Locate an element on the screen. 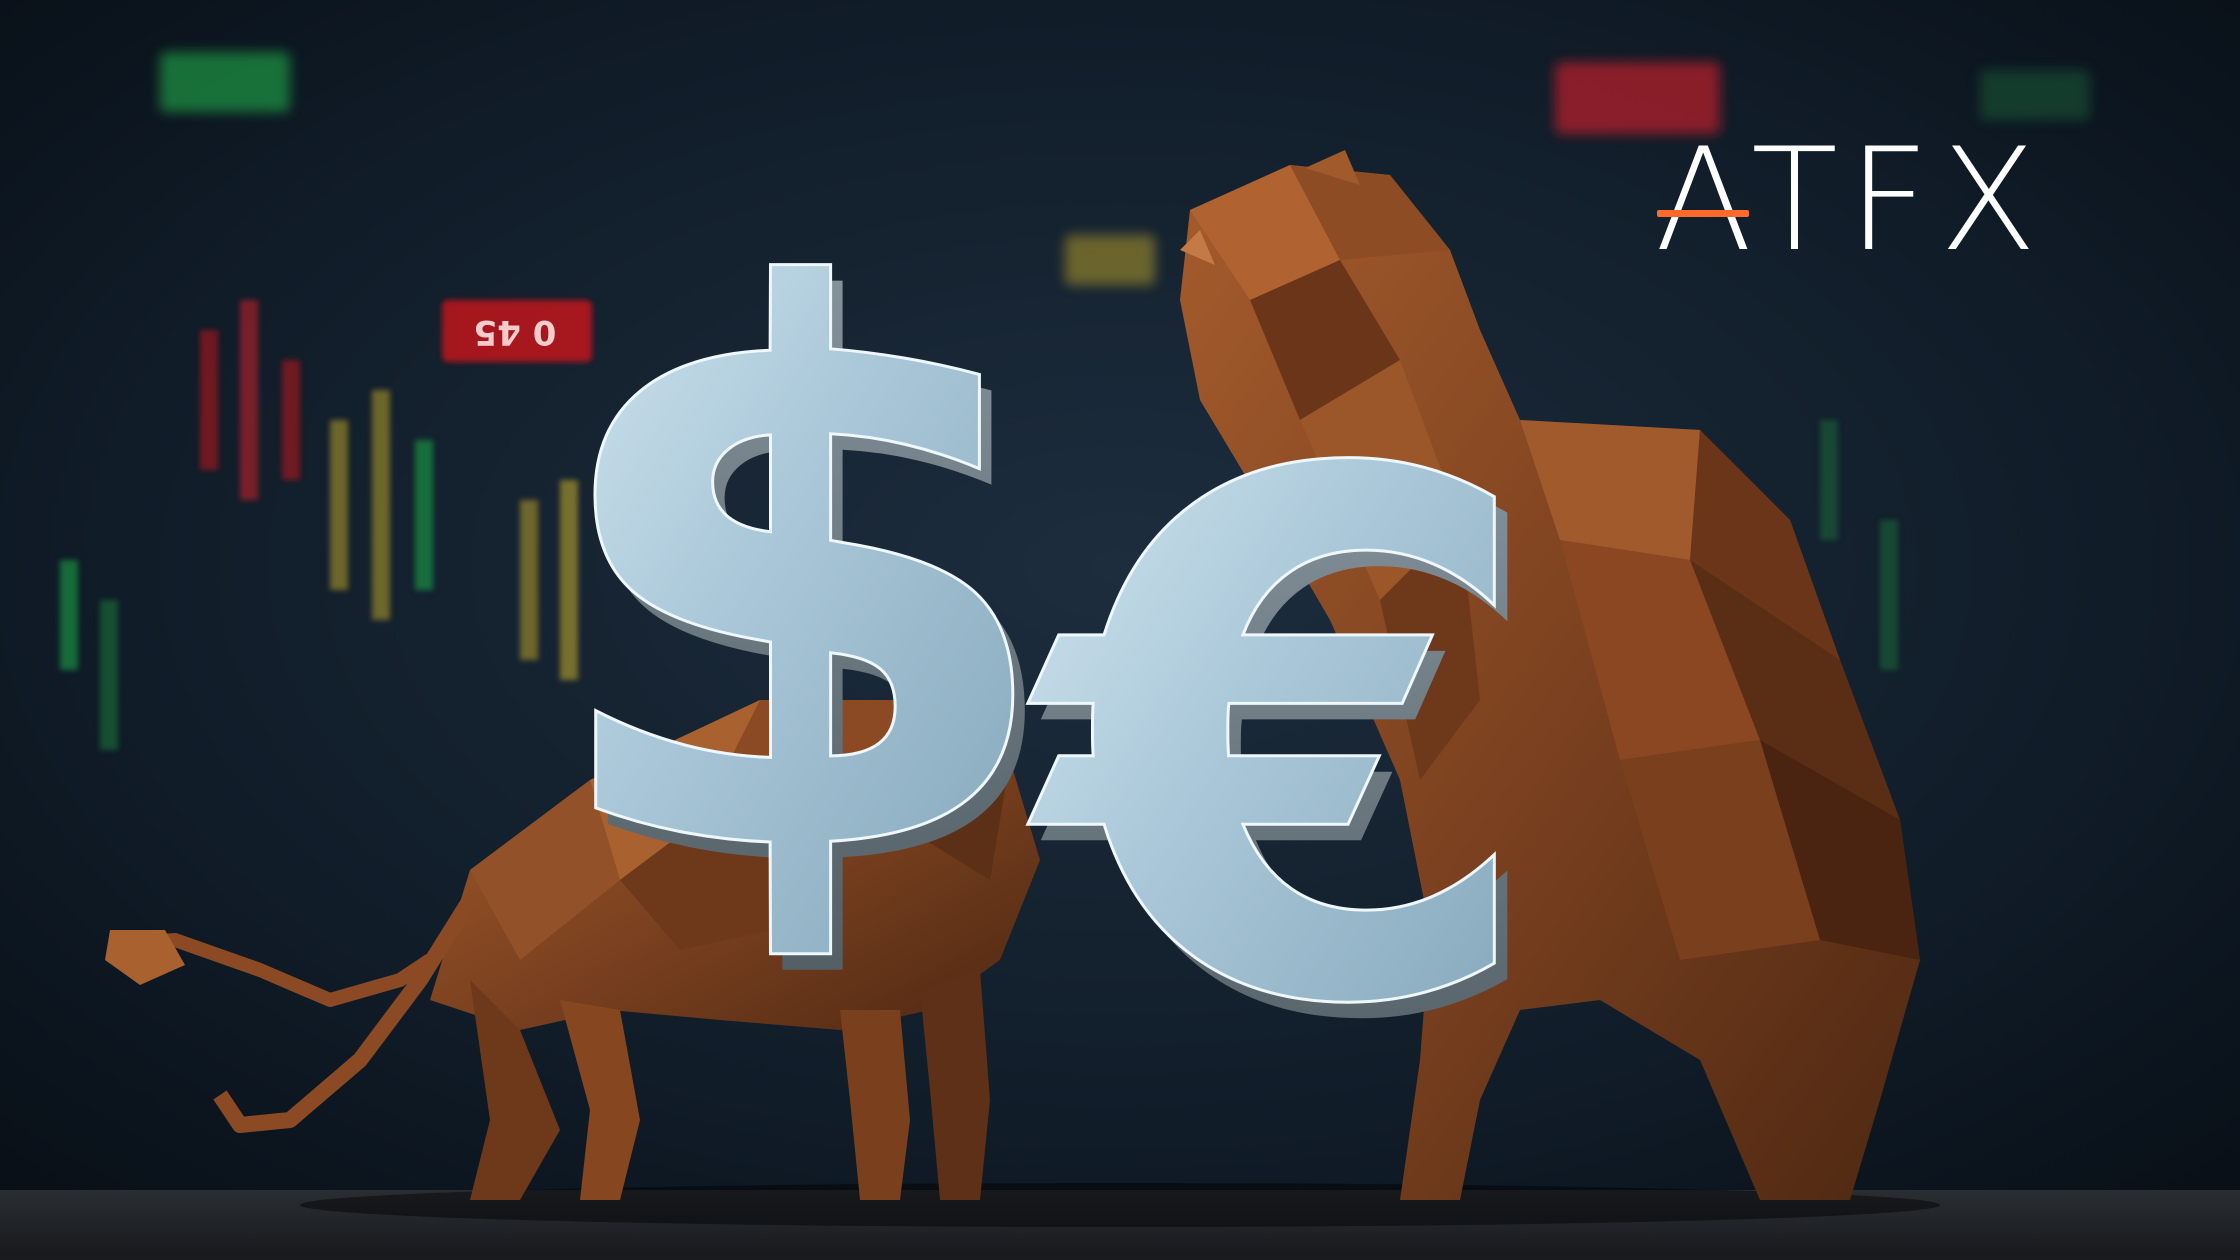  floor-shadow is located at coordinates (1120, 1205).